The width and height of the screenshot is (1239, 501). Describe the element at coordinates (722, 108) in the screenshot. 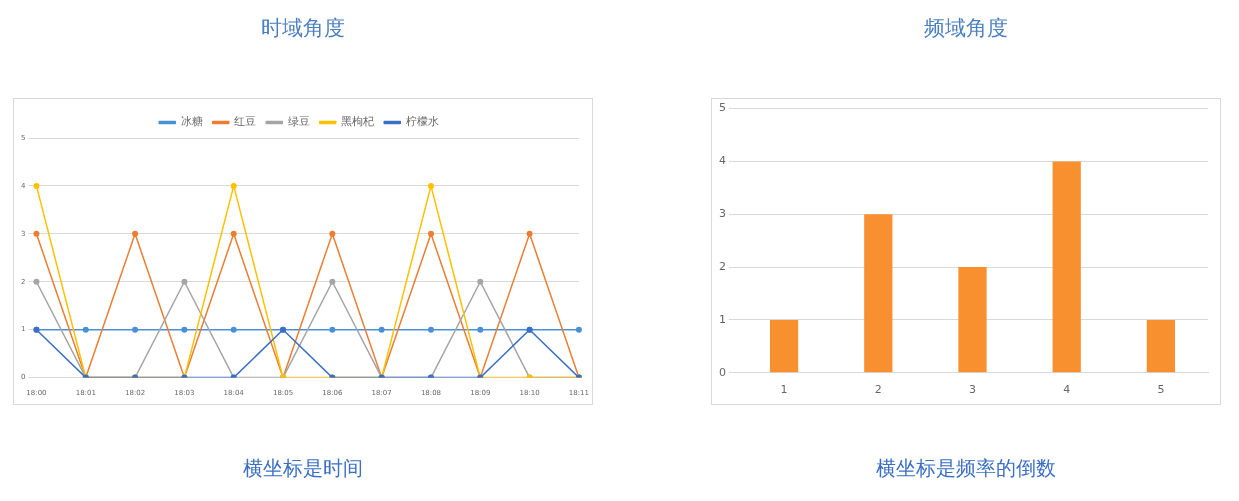

I see `y-tick-label: 5` at that location.